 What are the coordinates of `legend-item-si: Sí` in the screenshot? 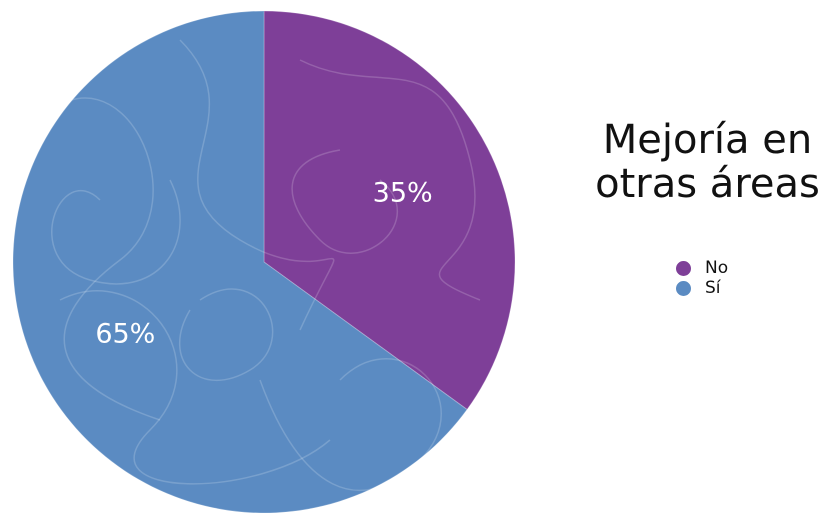 It's located at (702, 288).